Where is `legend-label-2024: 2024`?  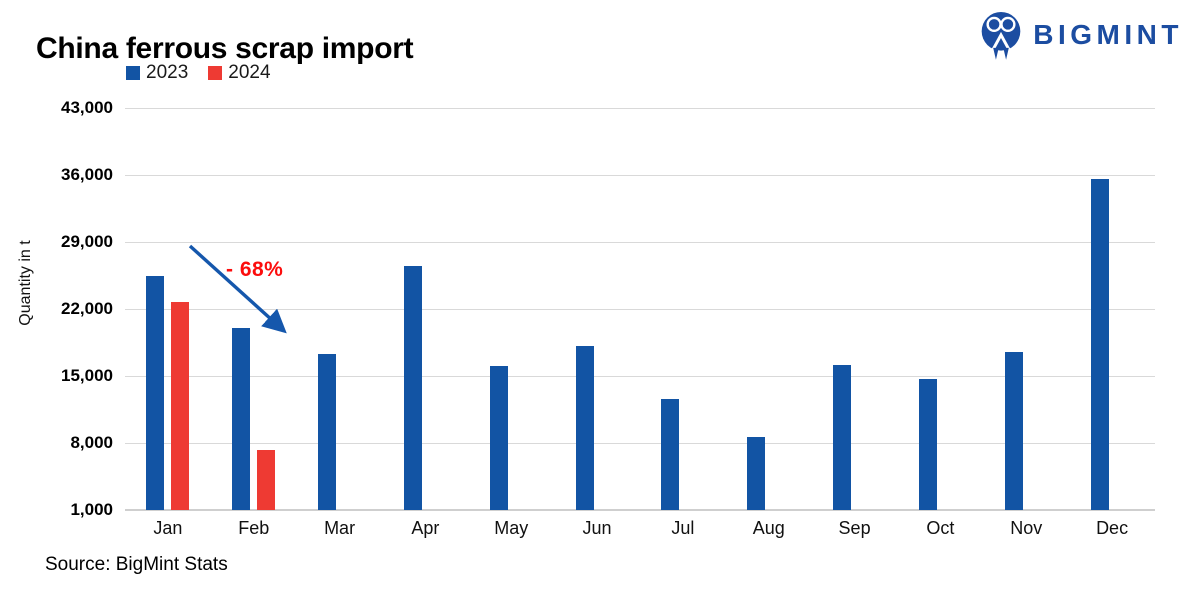
legend-label-2024: 2024 is located at coordinates (249, 72).